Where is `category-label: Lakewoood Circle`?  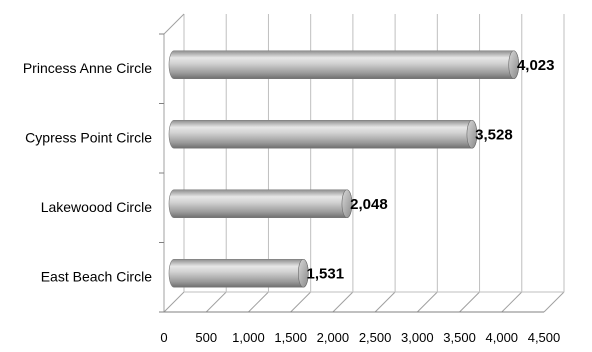 category-label: Lakewoood Circle is located at coordinates (96, 207).